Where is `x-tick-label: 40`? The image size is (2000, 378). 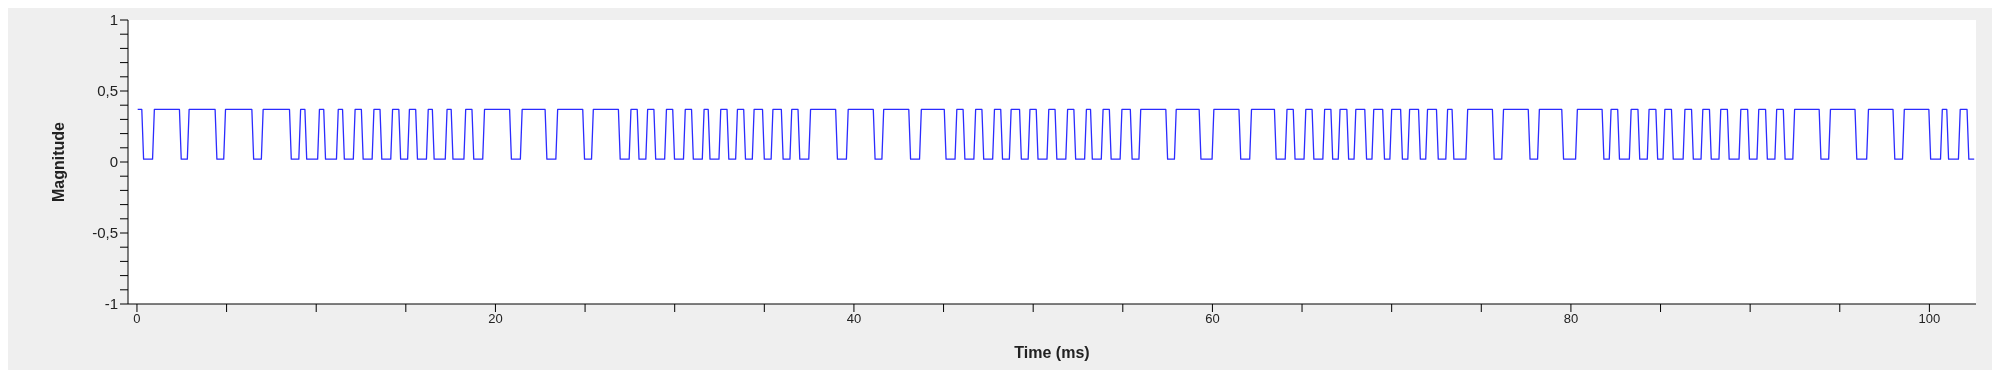 x-tick-label: 40 is located at coordinates (854, 319).